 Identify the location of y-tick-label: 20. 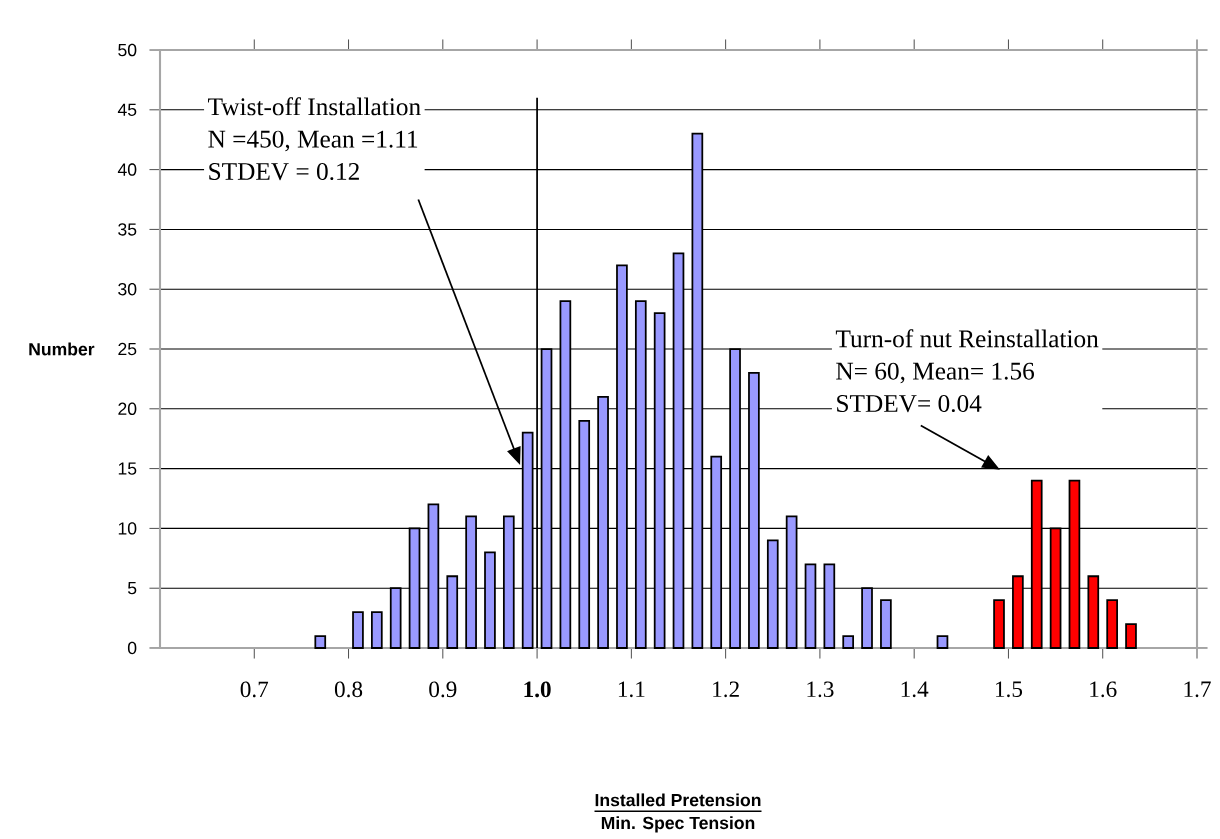
(127, 409).